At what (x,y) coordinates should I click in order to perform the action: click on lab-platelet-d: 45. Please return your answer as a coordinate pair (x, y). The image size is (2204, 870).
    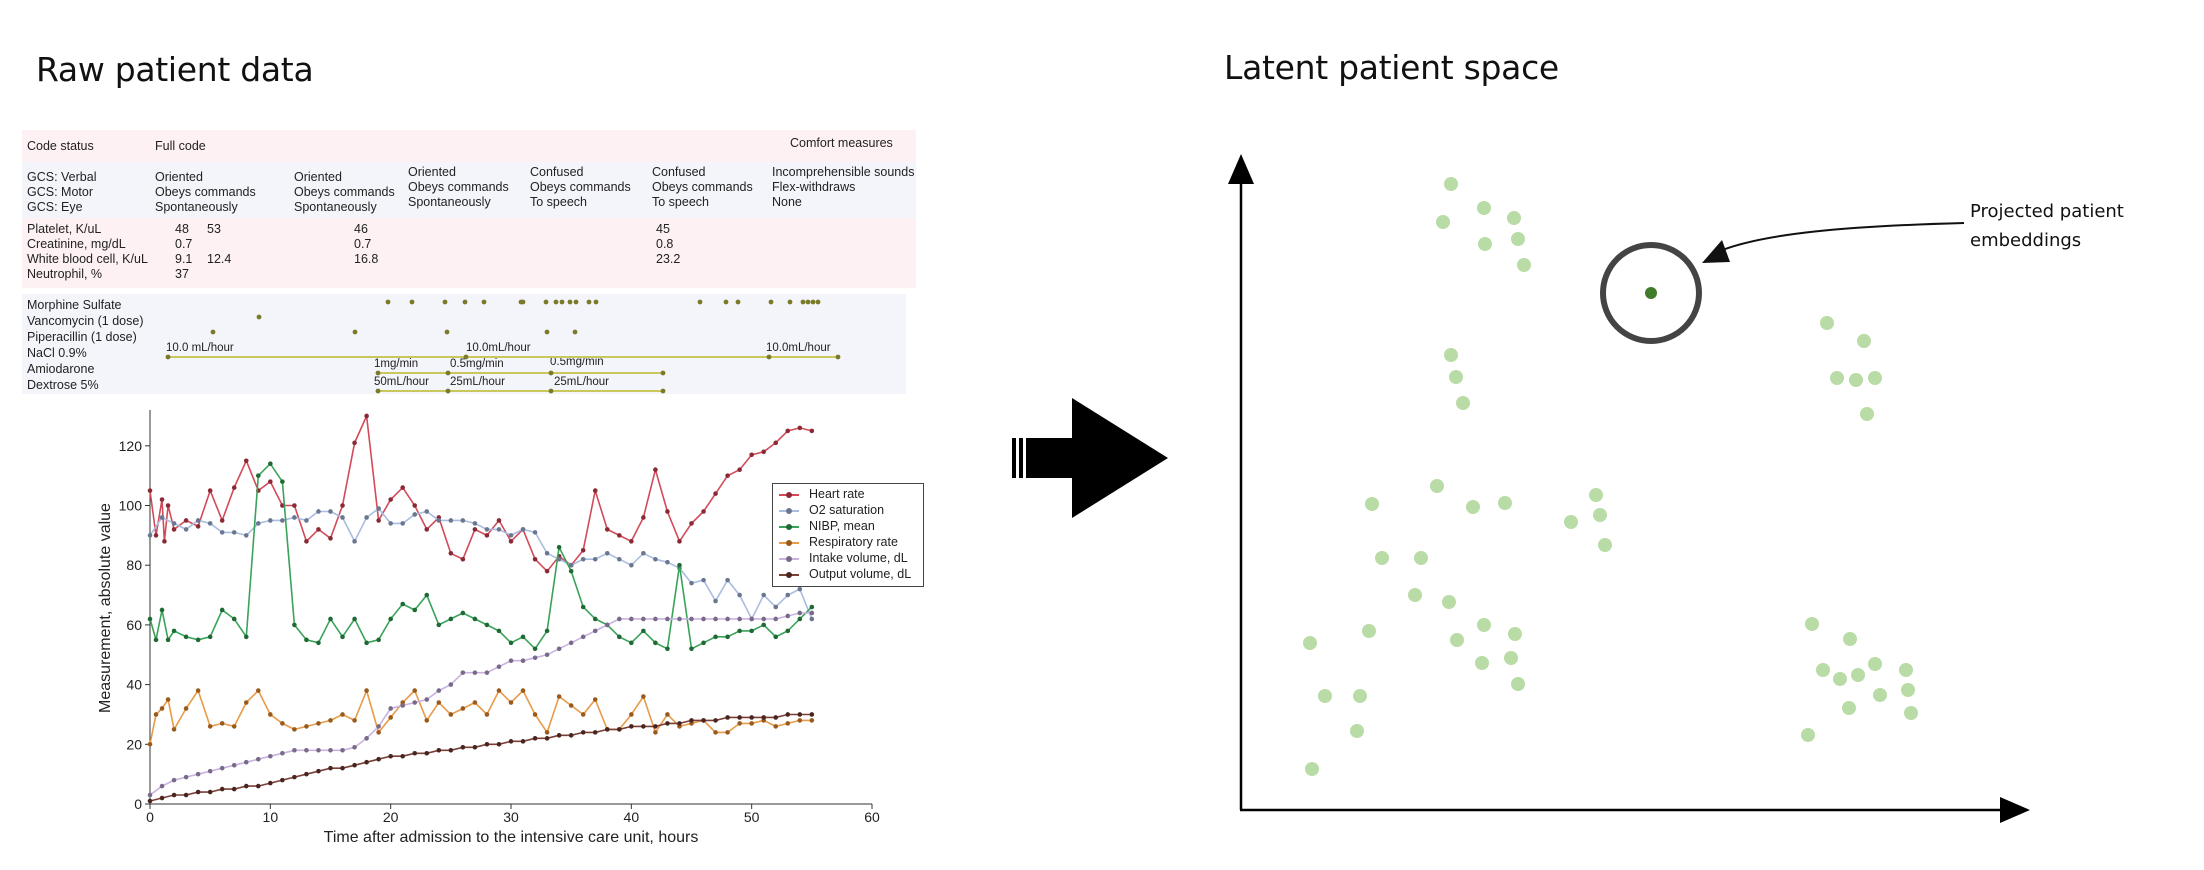
    Looking at the image, I should click on (663, 229).